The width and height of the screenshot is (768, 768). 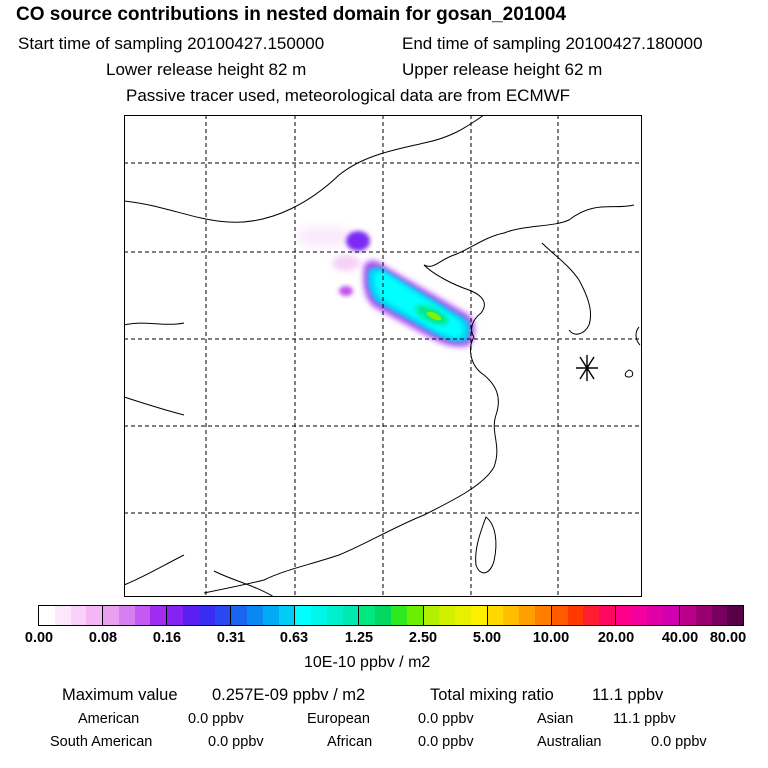 What do you see at coordinates (680, 638) in the screenshot?
I see `colorbar-tick: 40.00` at bounding box center [680, 638].